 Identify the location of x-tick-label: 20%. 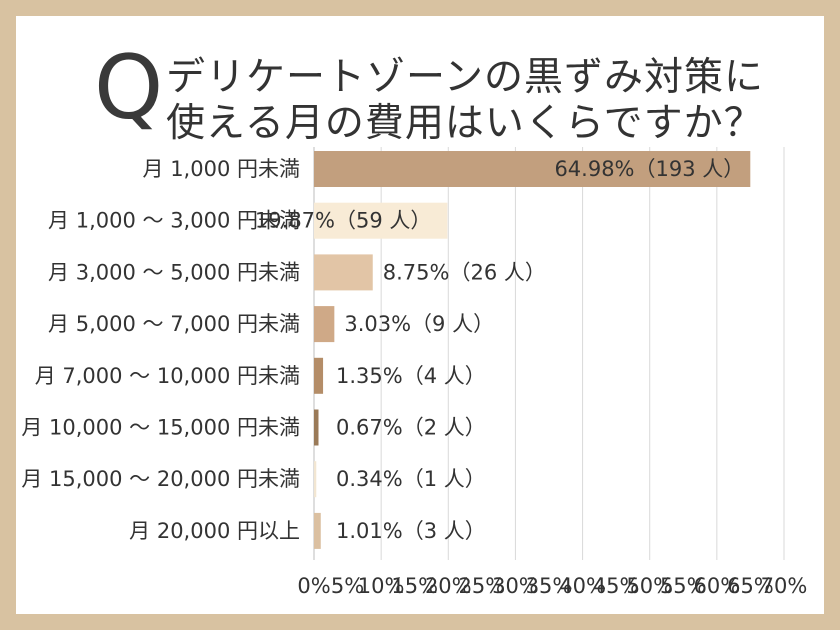
(448, 586).